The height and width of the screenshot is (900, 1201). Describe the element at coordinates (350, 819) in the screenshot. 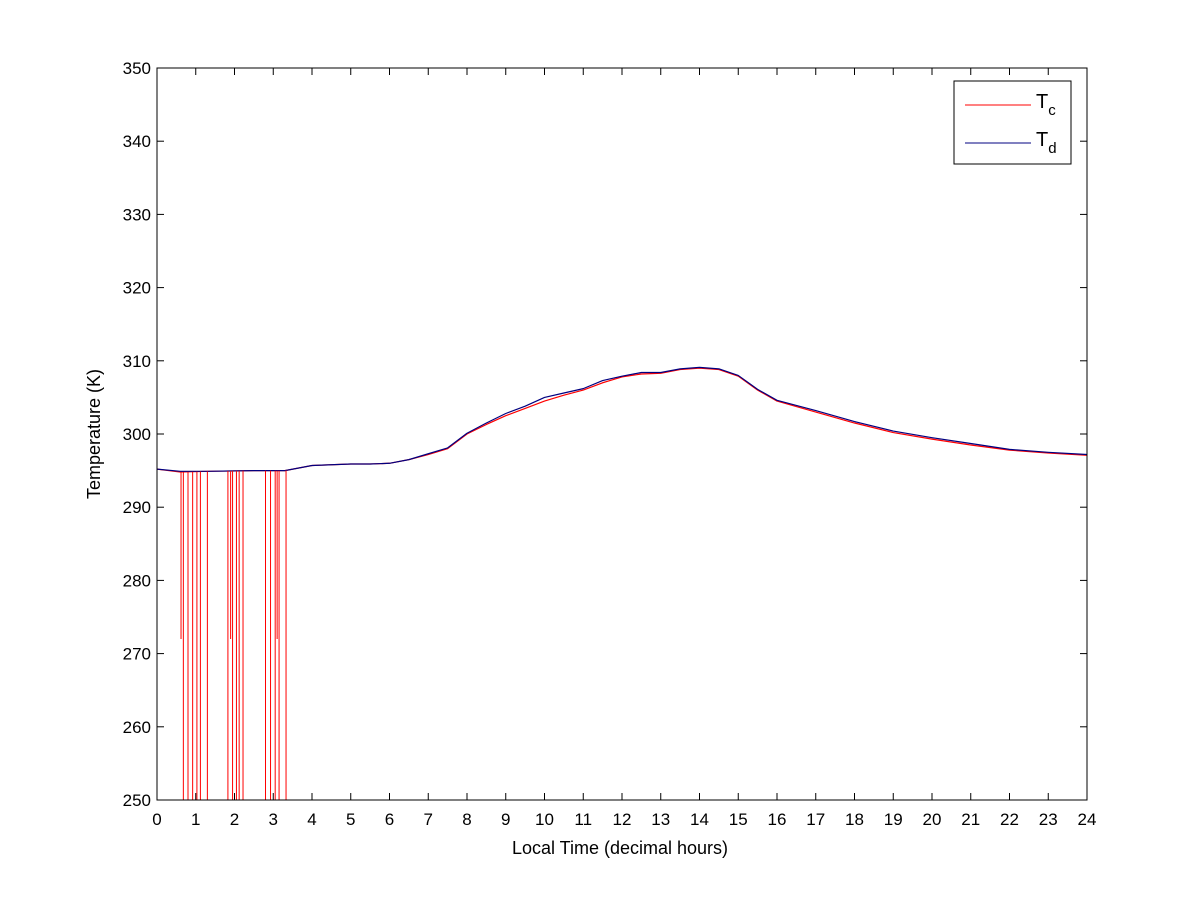

I see `x-tick-label-5: 5` at that location.